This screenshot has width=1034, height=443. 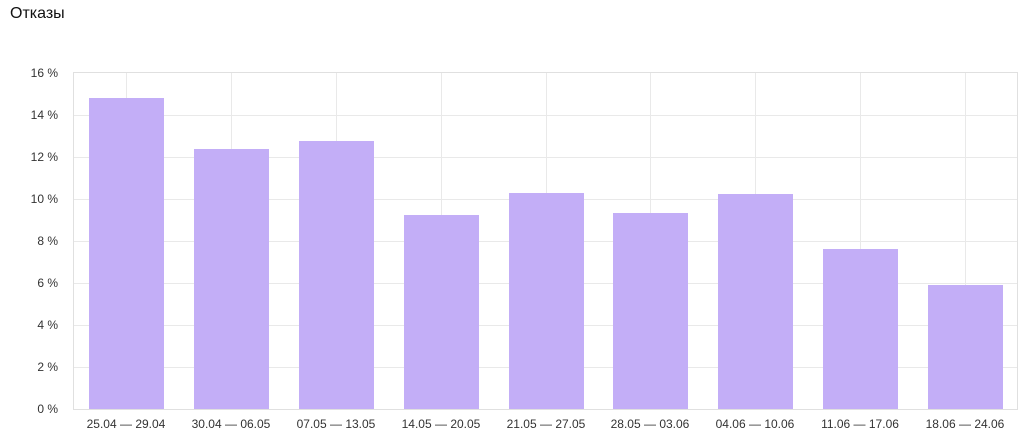 I want to click on y-axis-label: 6 %, so click(x=47, y=283).